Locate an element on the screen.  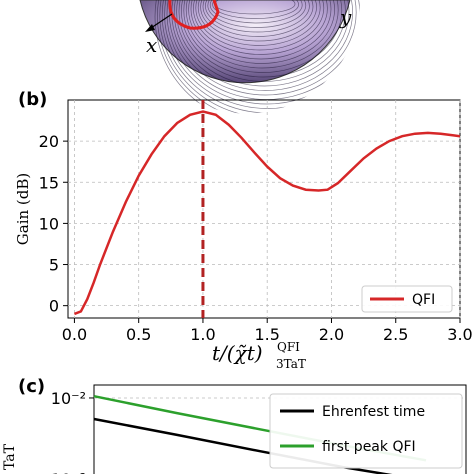
panel-c-legend: Ehrenfest time first peak QFI is located at coordinates (366, 431).